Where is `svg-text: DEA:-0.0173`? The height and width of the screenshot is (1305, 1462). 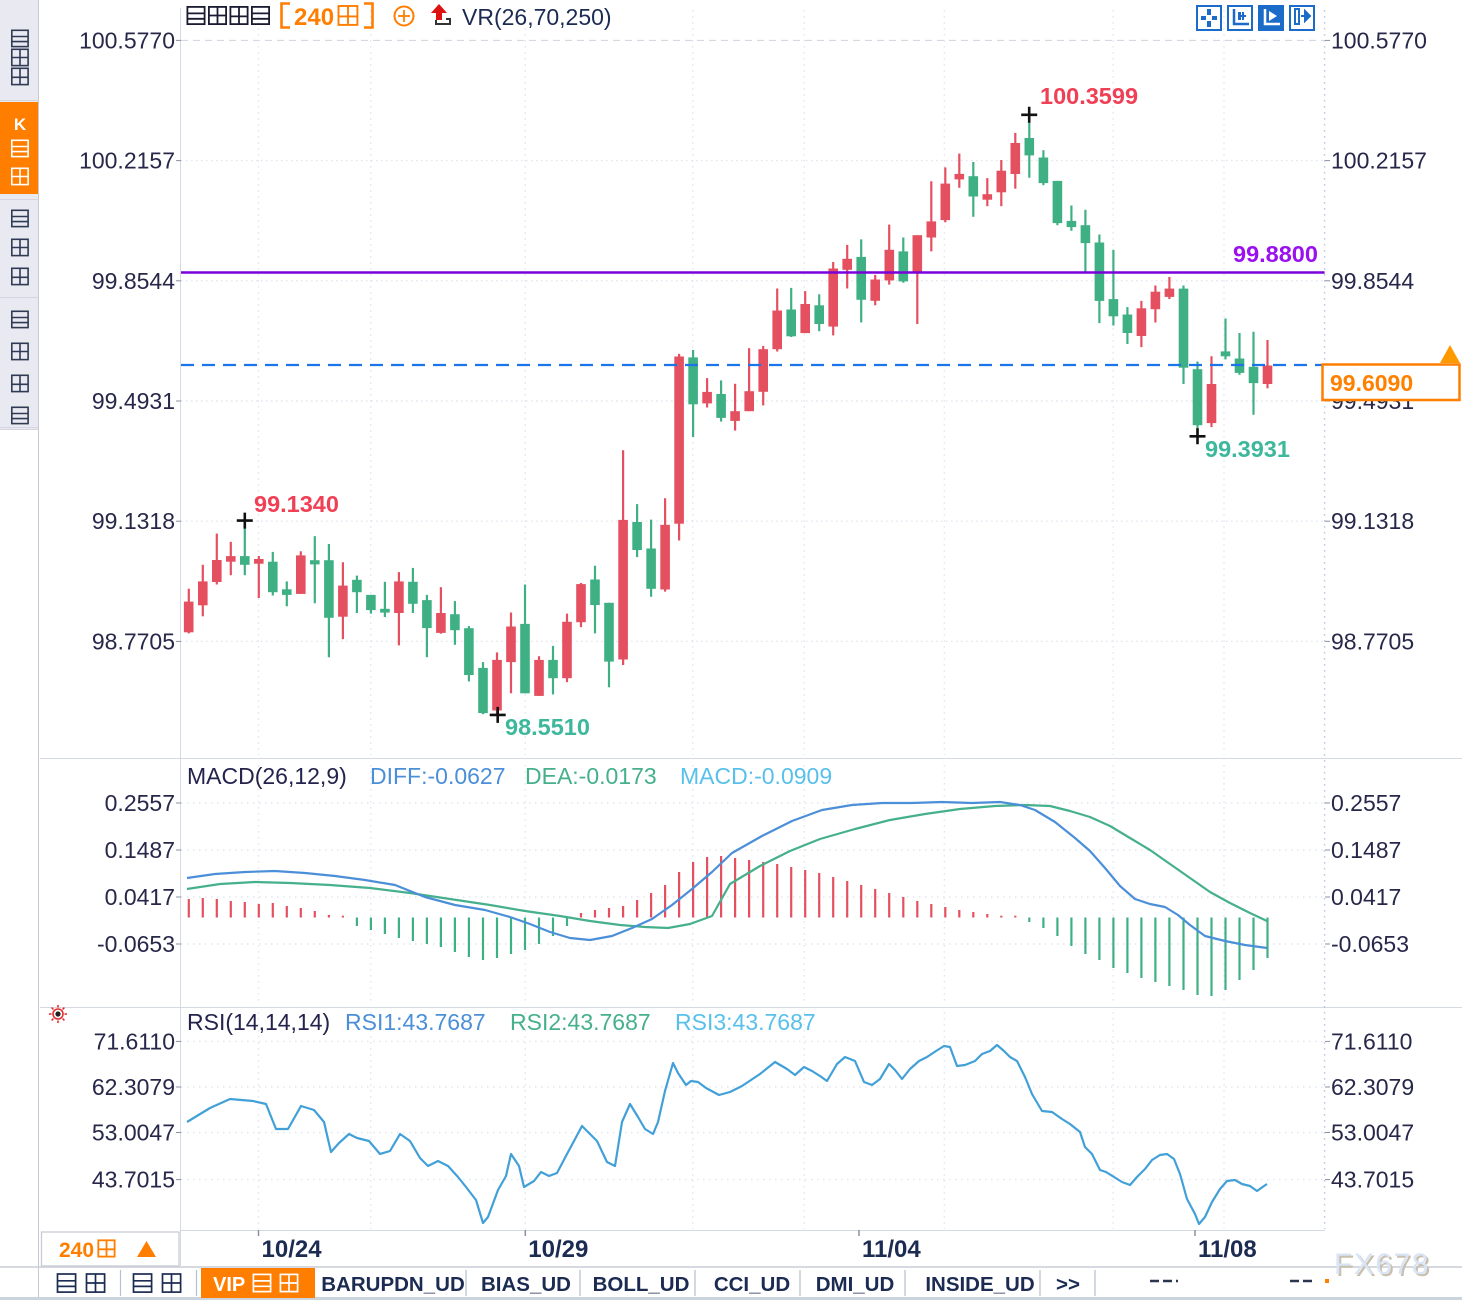
svg-text: DEA:-0.0173 is located at coordinates (591, 776).